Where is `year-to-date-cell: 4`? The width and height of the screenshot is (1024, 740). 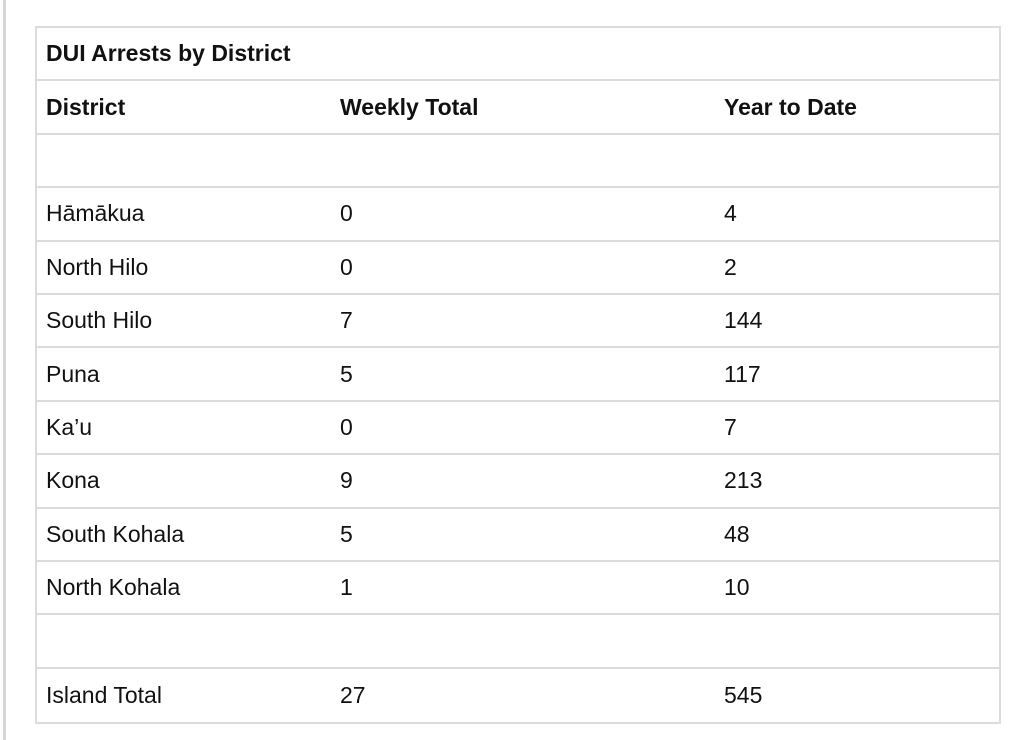
year-to-date-cell: 4 is located at coordinates (730, 213).